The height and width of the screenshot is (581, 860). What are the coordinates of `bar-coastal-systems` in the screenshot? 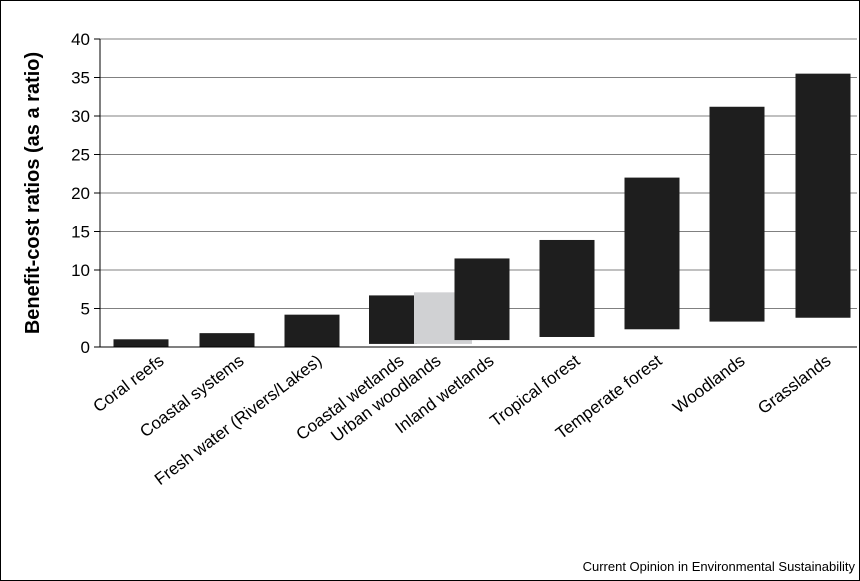 It's located at (227, 340).